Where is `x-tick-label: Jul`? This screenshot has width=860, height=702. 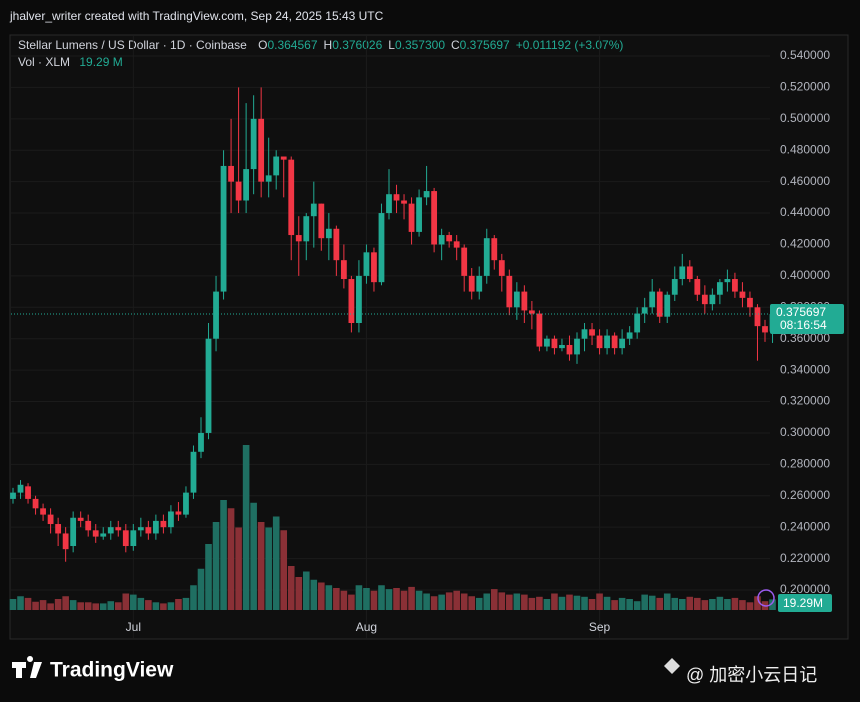
x-tick-label: Jul is located at coordinates (133, 627).